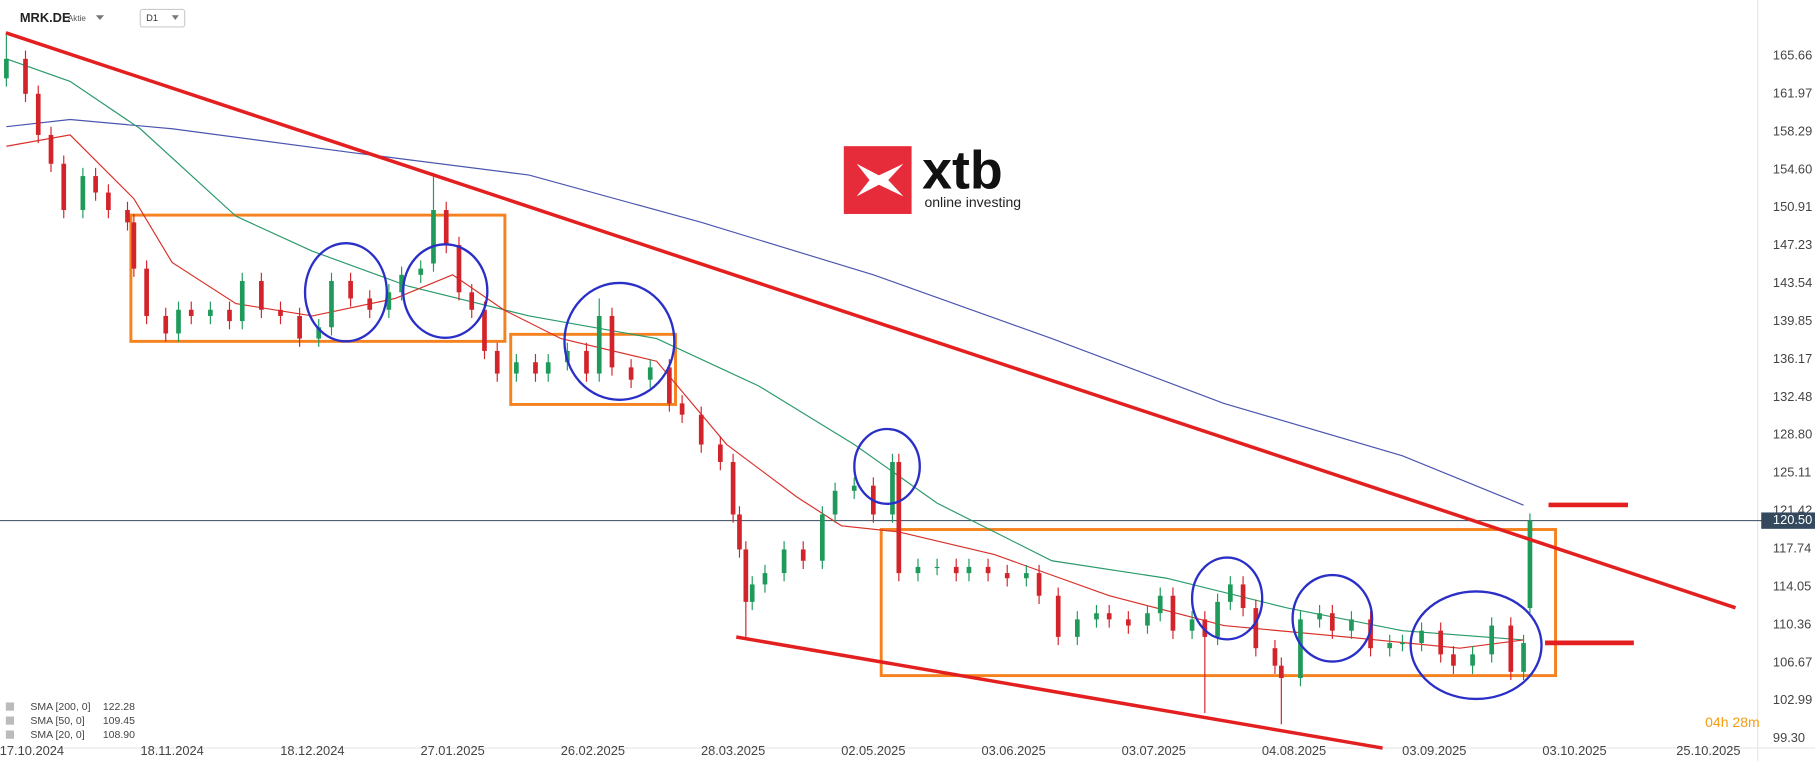 This screenshot has height=761, width=1815. I want to click on x-tick-label: 04.08.2025, so click(1294, 750).